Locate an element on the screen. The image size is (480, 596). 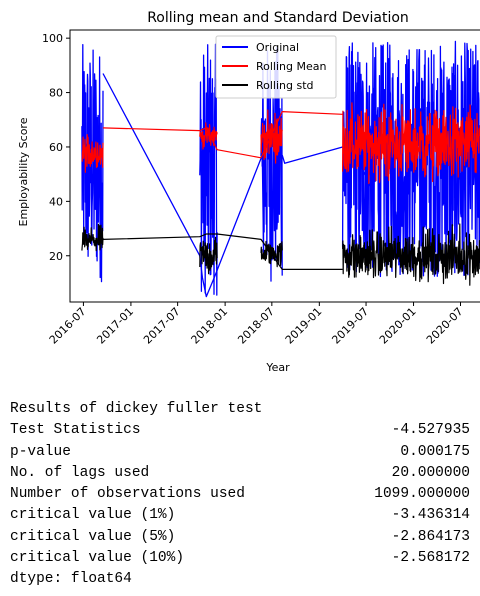
legend-label: Original is located at coordinates (277, 47).